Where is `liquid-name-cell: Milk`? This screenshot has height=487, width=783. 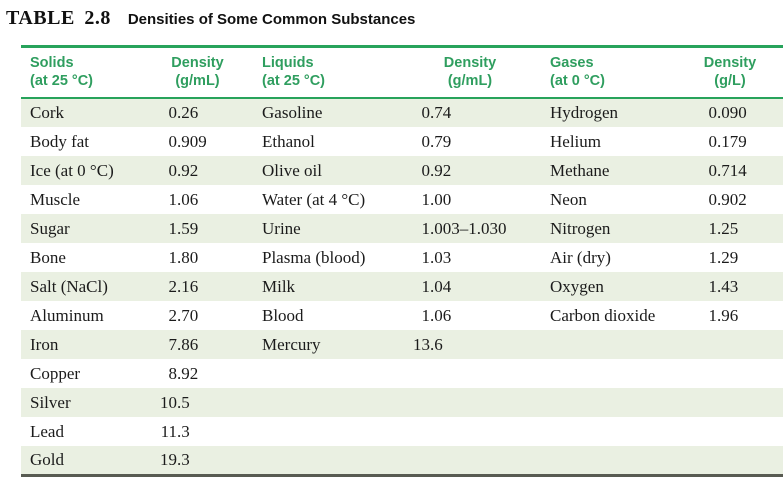 liquid-name-cell: Milk is located at coordinates (279, 286).